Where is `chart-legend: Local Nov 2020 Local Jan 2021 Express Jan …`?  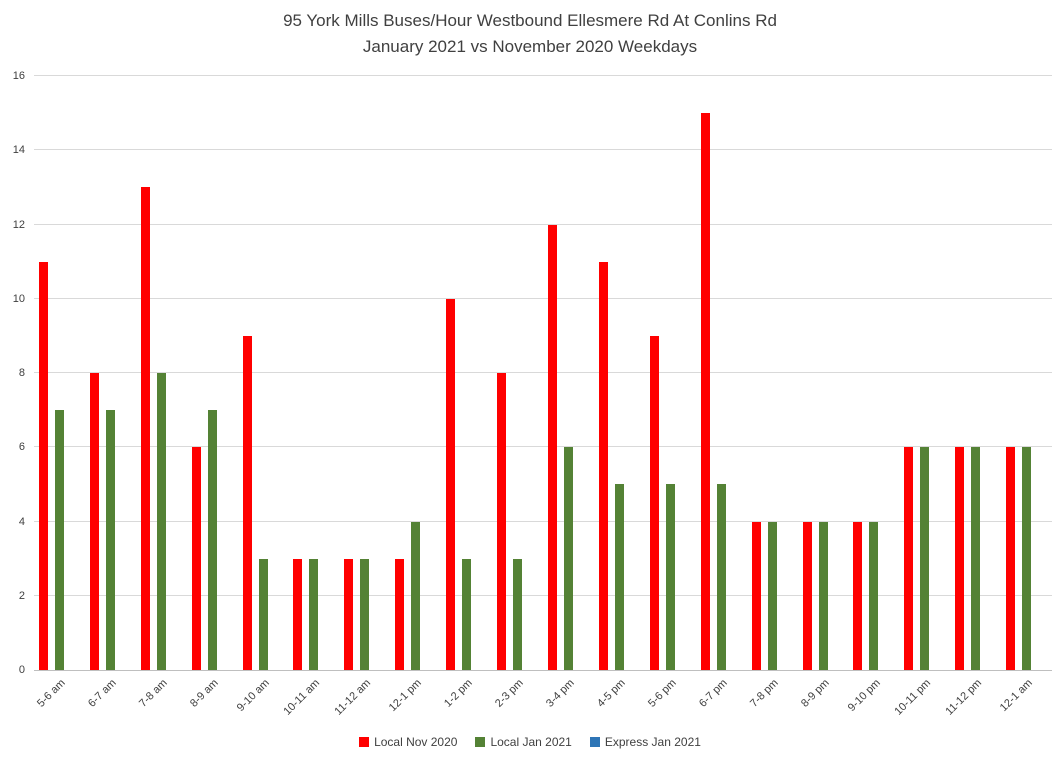
chart-legend: Local Nov 2020 Local Jan 2021 Express Jan … is located at coordinates (530, 742).